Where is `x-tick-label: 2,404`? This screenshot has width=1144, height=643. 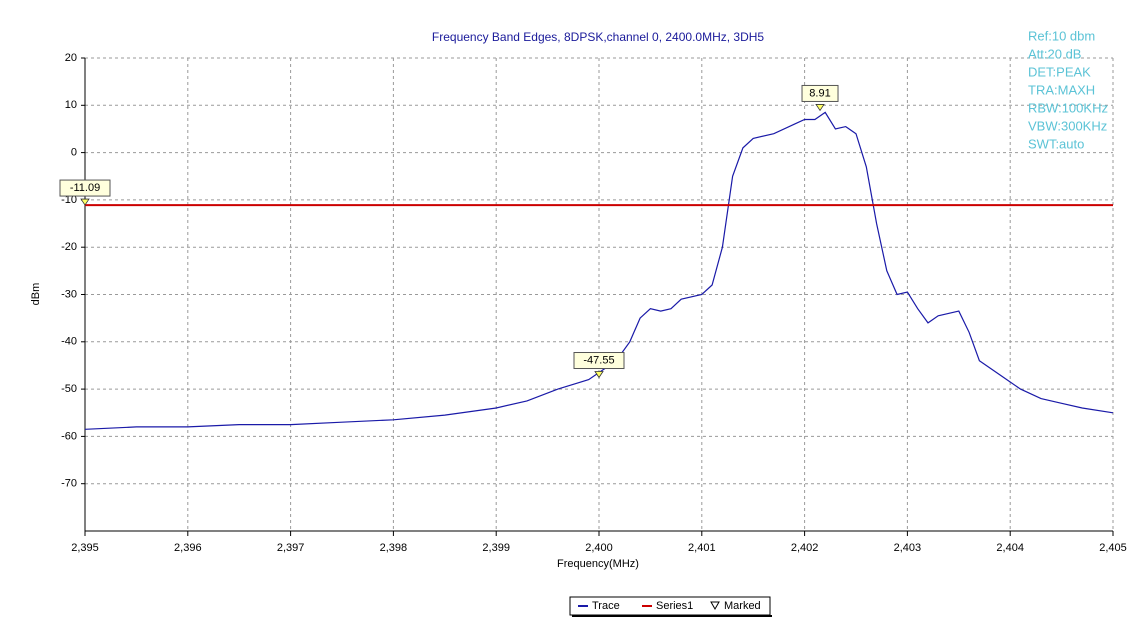
x-tick-label: 2,404 is located at coordinates (1010, 548).